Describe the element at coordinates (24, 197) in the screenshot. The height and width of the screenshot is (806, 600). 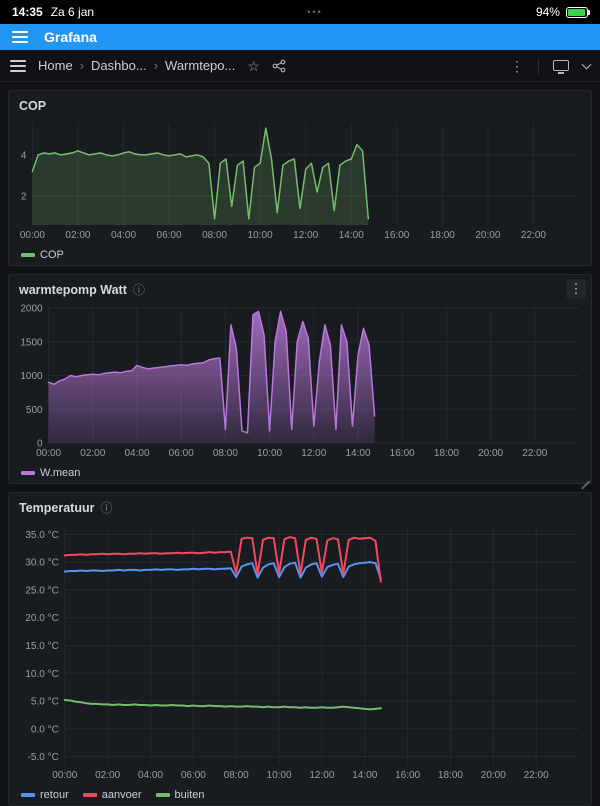
I see `svg-text: 2` at that location.